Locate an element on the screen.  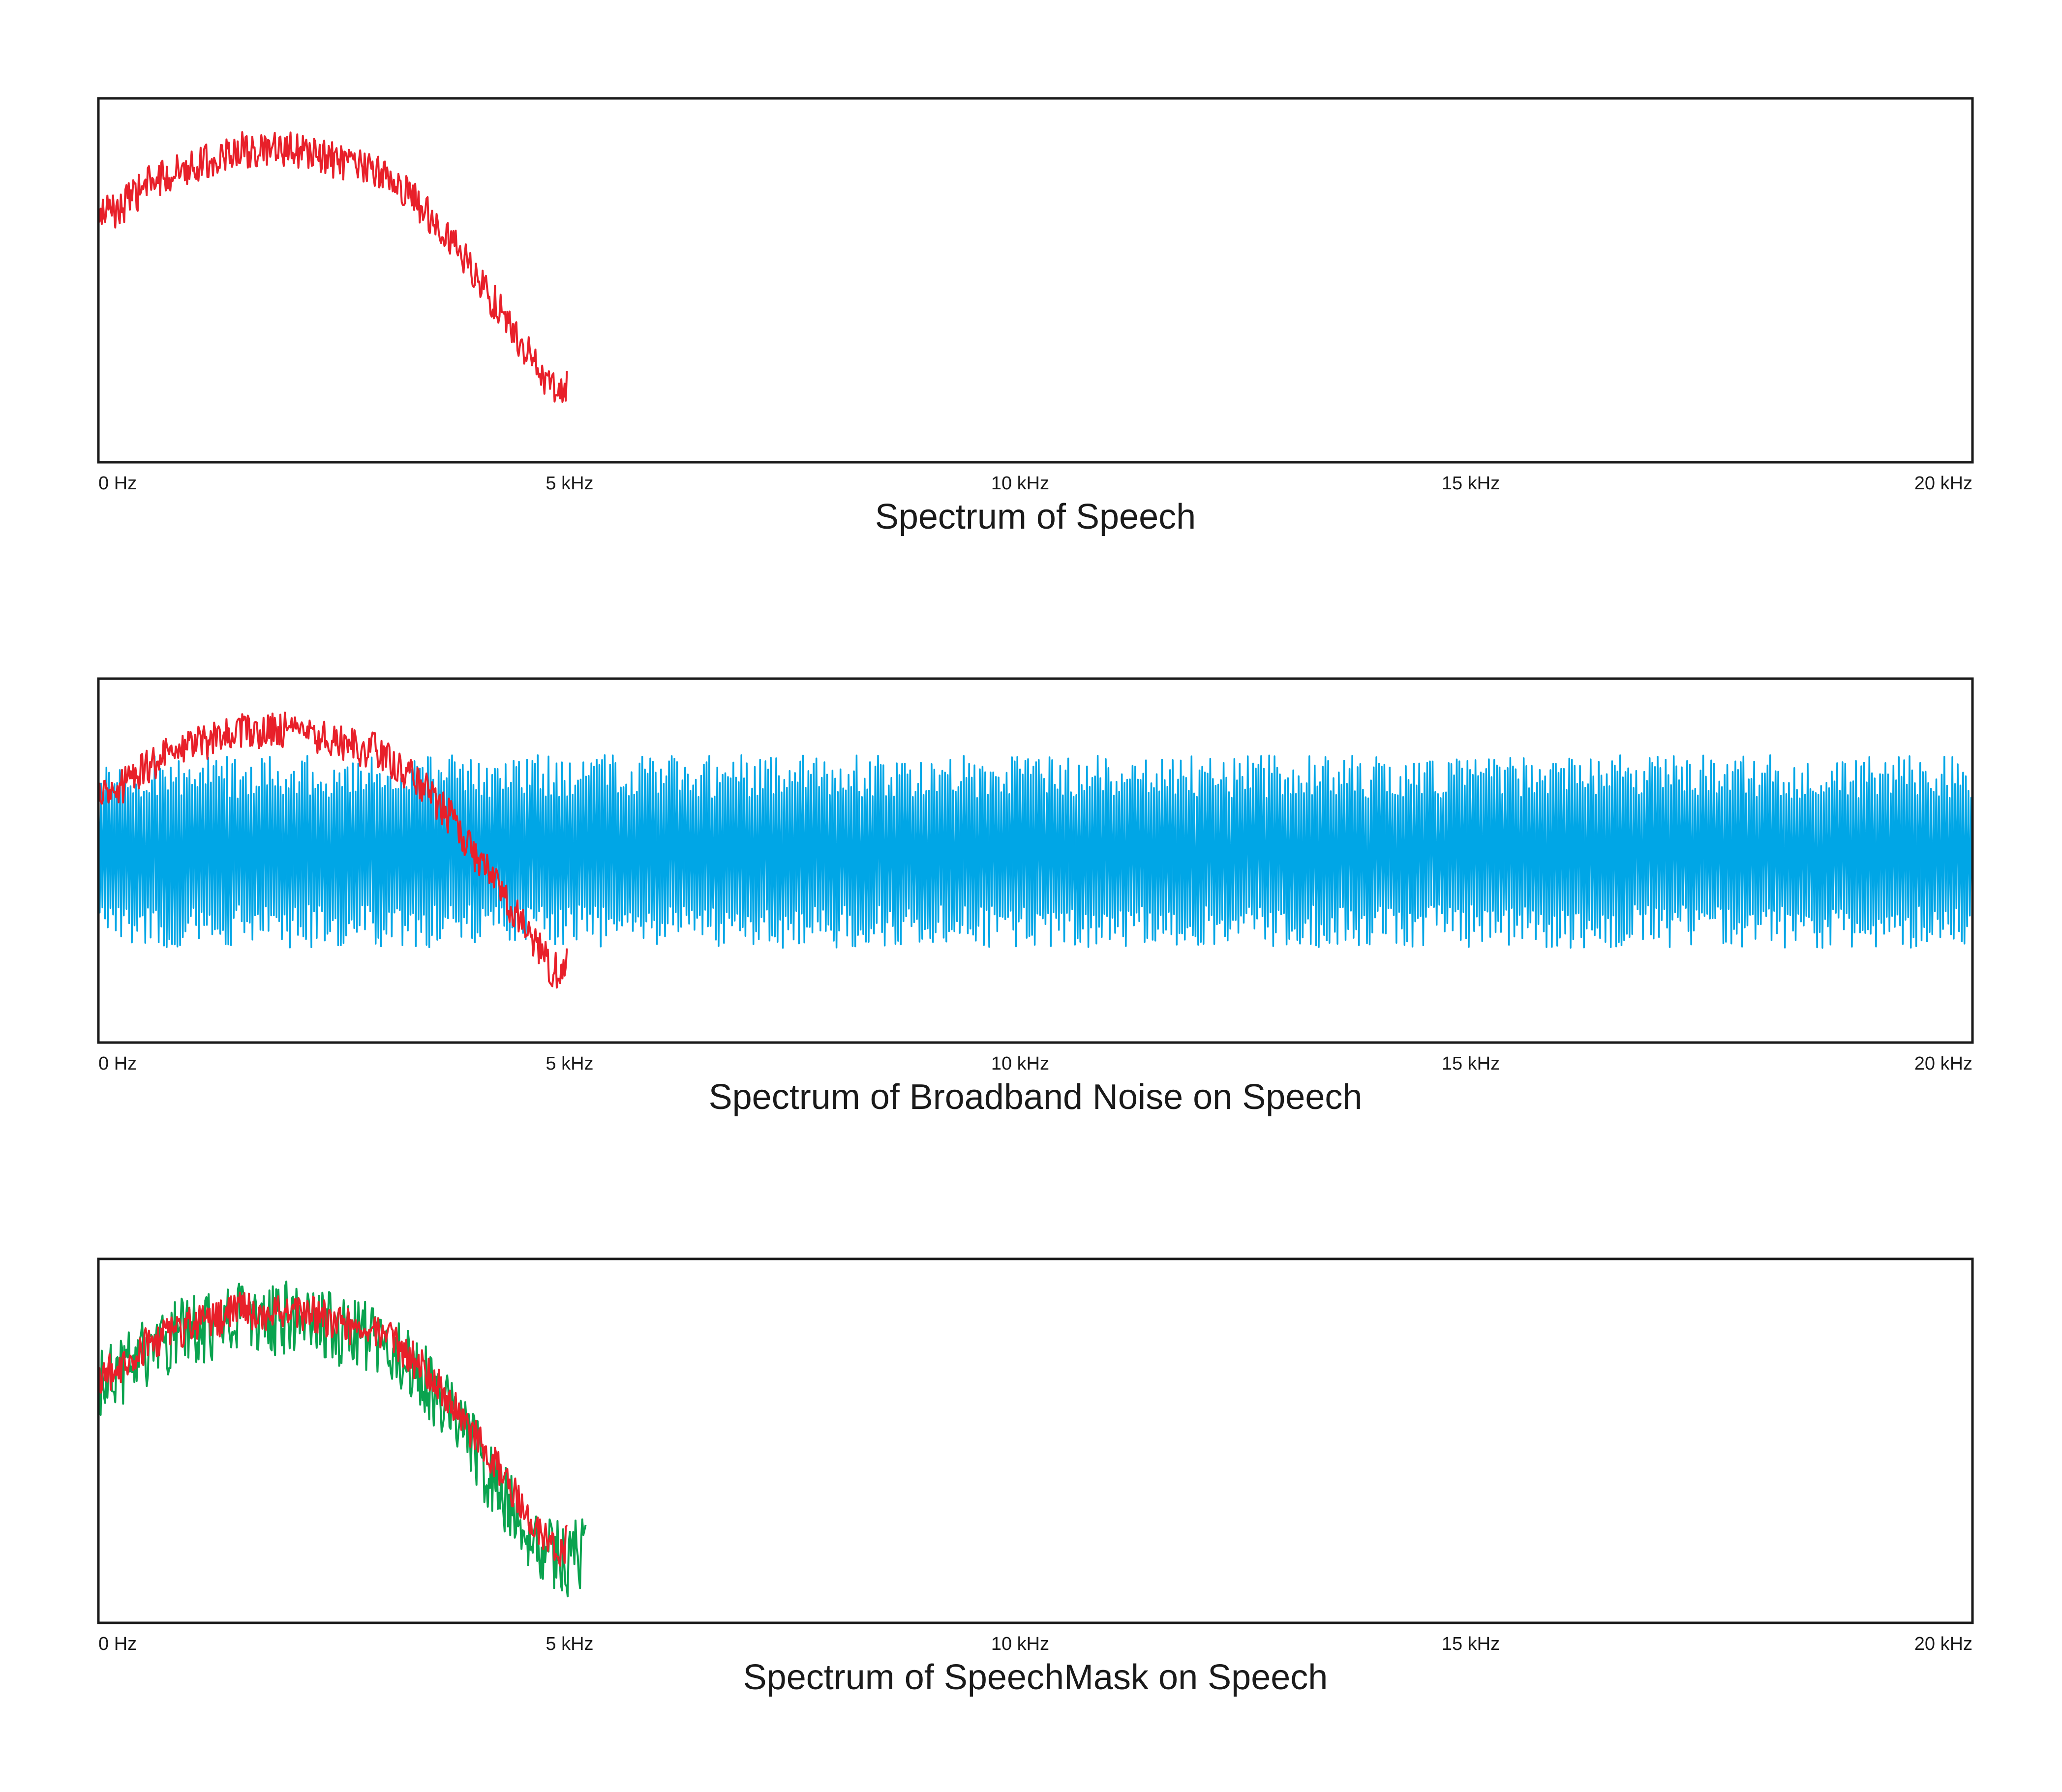
chart-title: Spectrum of Speech is located at coordinates (1035, 517).